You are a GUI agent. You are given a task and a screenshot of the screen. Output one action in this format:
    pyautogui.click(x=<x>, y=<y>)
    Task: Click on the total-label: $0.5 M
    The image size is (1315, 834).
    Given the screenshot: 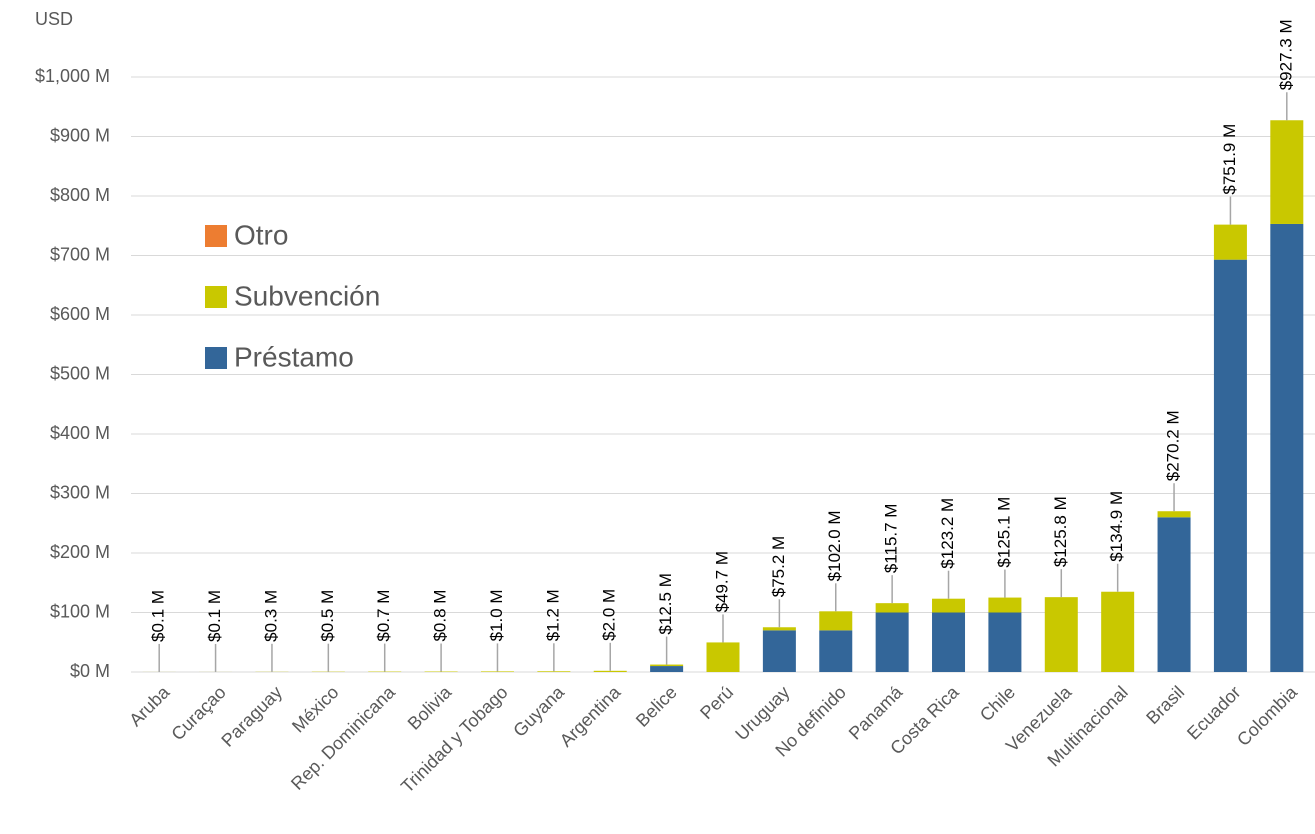 What is the action you would take?
    pyautogui.click(x=327, y=616)
    